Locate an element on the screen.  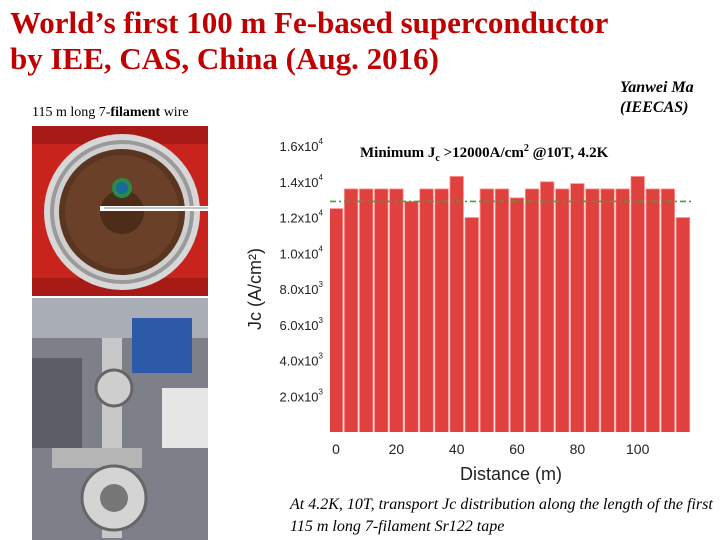
wire-caption-prefix: 115 m long 7- is located at coordinates (71, 112).